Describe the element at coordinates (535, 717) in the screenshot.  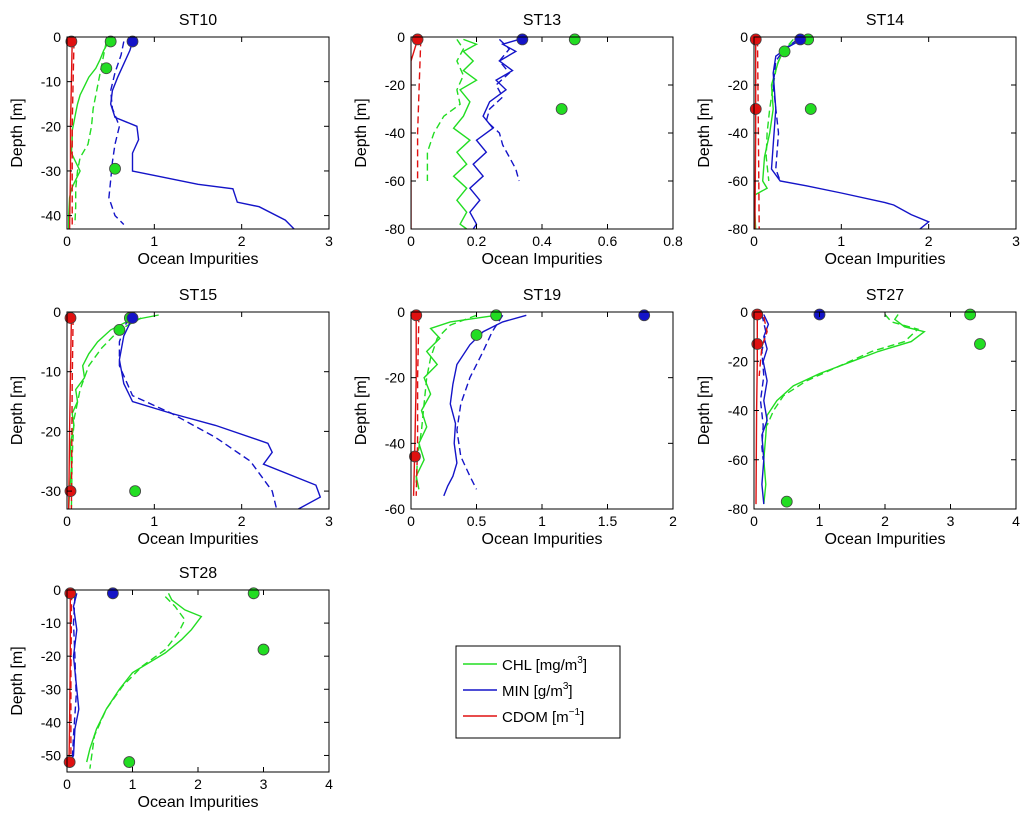
I see `legend-label: CDOM [m` at that location.